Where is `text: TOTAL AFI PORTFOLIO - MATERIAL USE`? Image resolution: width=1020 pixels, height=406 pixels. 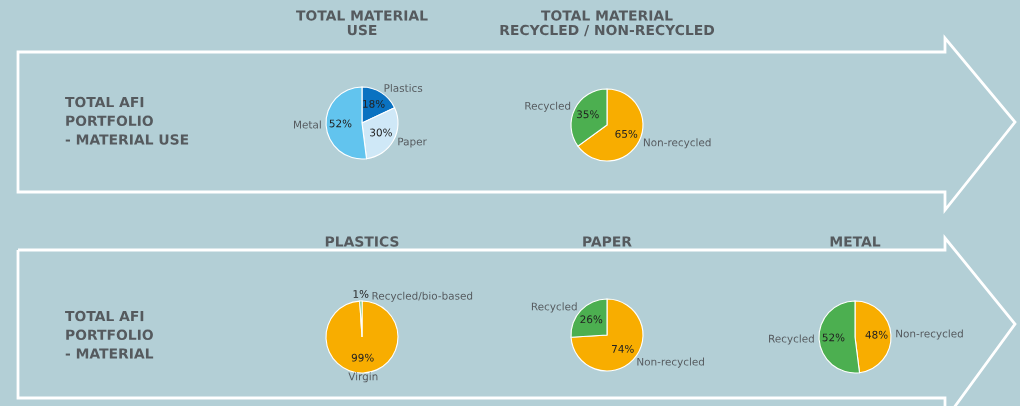
text: TOTAL AFI PORTFOLIO - MATERIAL USE is located at coordinates (127, 120).